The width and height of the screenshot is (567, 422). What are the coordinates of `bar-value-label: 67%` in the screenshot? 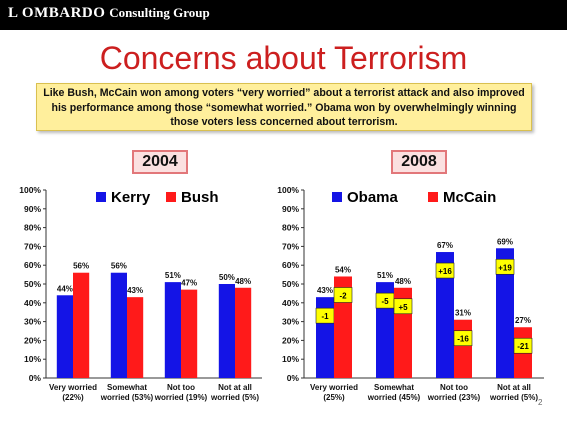 It's located at (445, 245).